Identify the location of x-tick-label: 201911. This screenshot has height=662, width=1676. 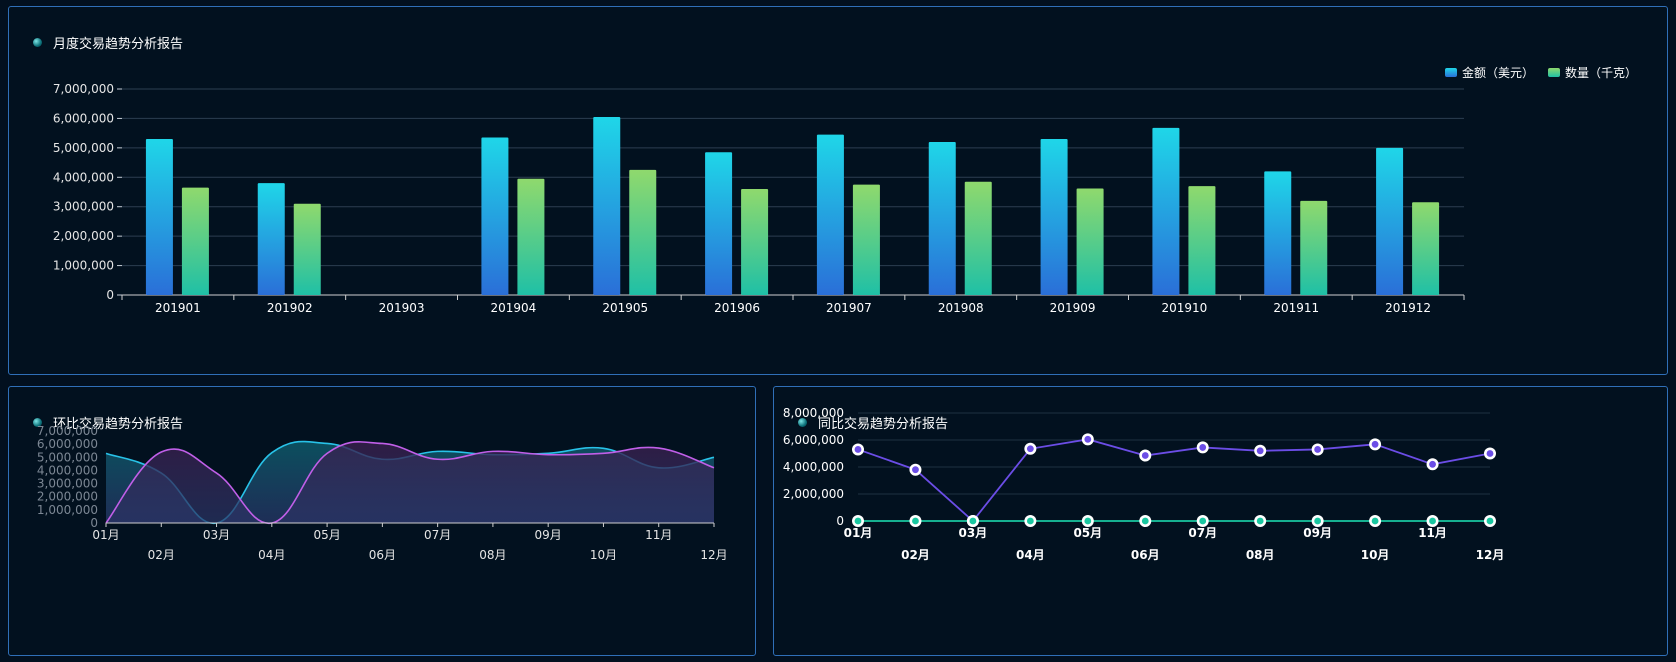
(1296, 308).